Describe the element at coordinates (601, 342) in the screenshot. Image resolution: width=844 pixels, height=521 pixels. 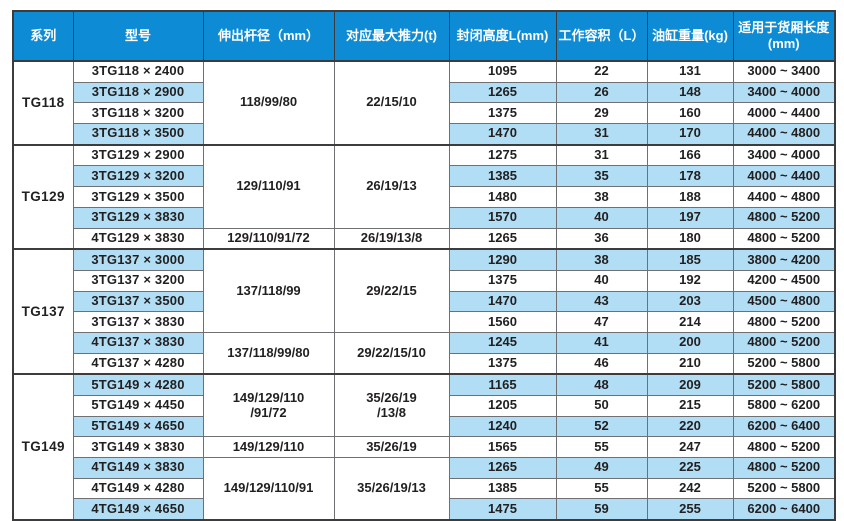
I see `working-volume-cell: 41` at that location.